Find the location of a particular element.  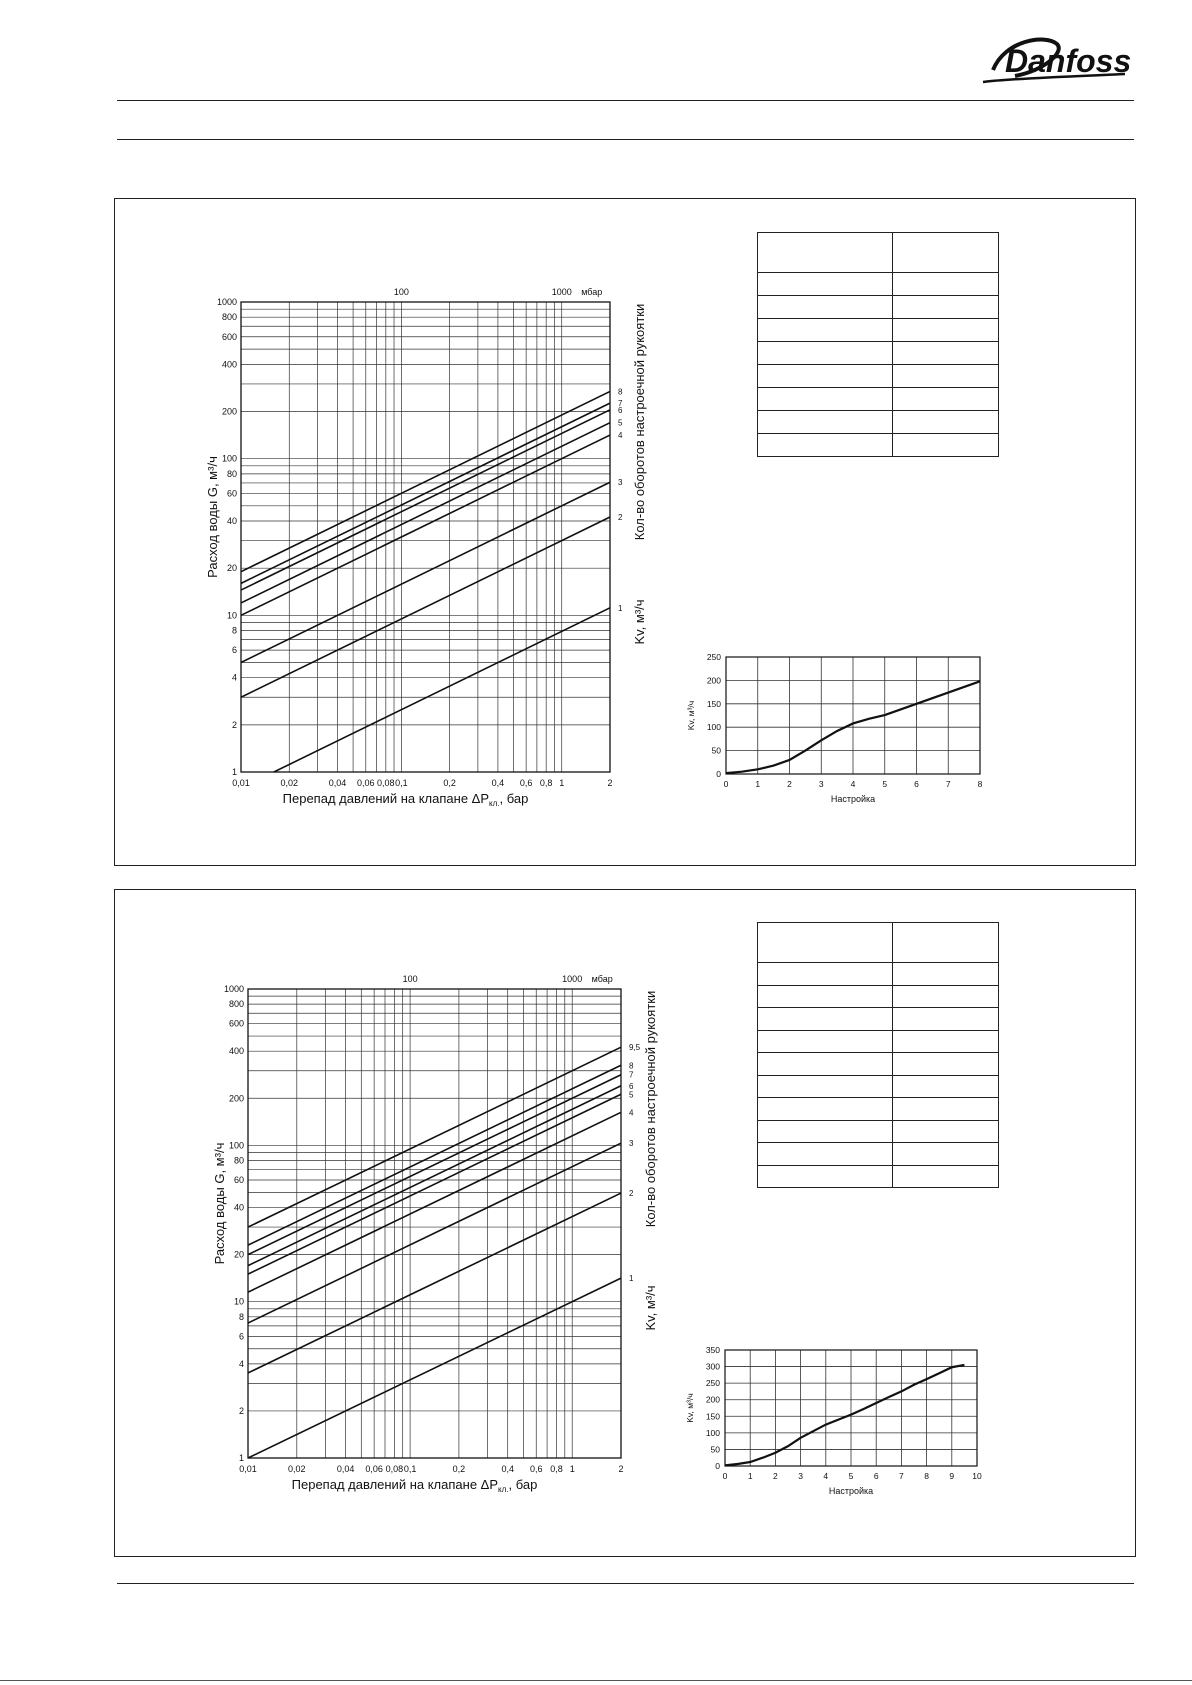

c1-main-x-tick-label: 0,08 is located at coordinates (395, 1469).